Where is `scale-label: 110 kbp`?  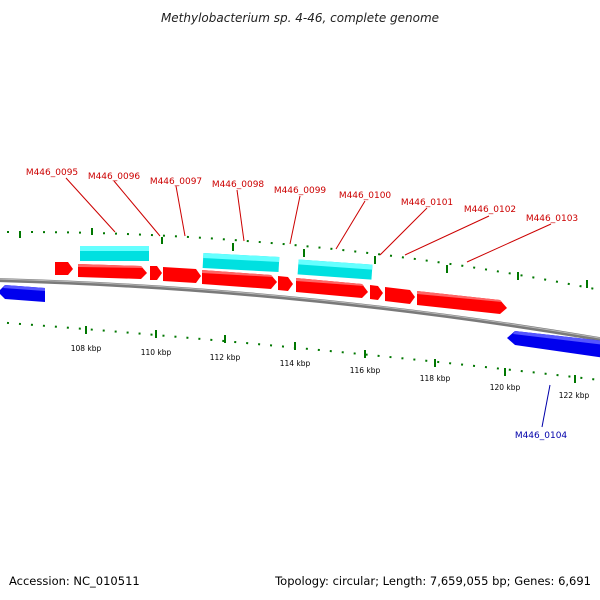
scale-label: 110 kbp is located at coordinates (156, 352).